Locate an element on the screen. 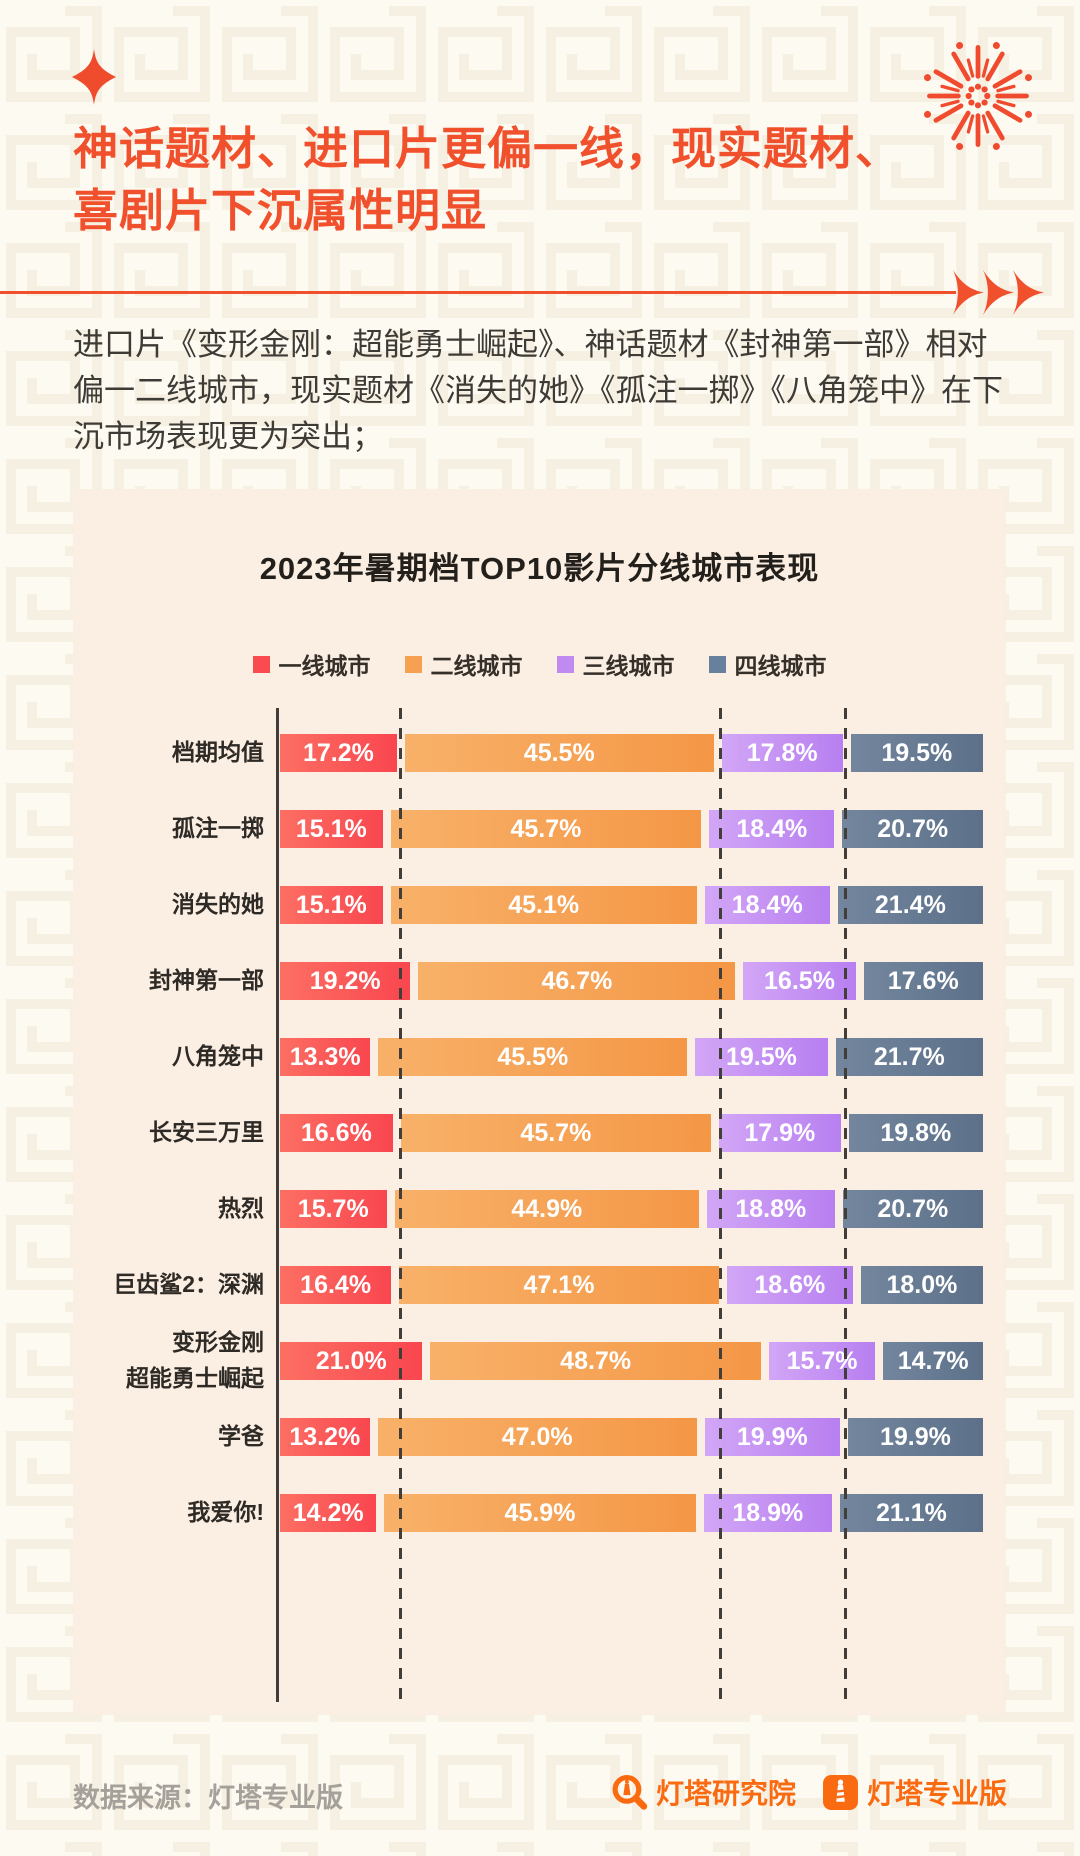 The height and width of the screenshot is (1856, 1080). stacked-bar: 17.2% 45.5% 17.8% 19.5% is located at coordinates (631, 753).